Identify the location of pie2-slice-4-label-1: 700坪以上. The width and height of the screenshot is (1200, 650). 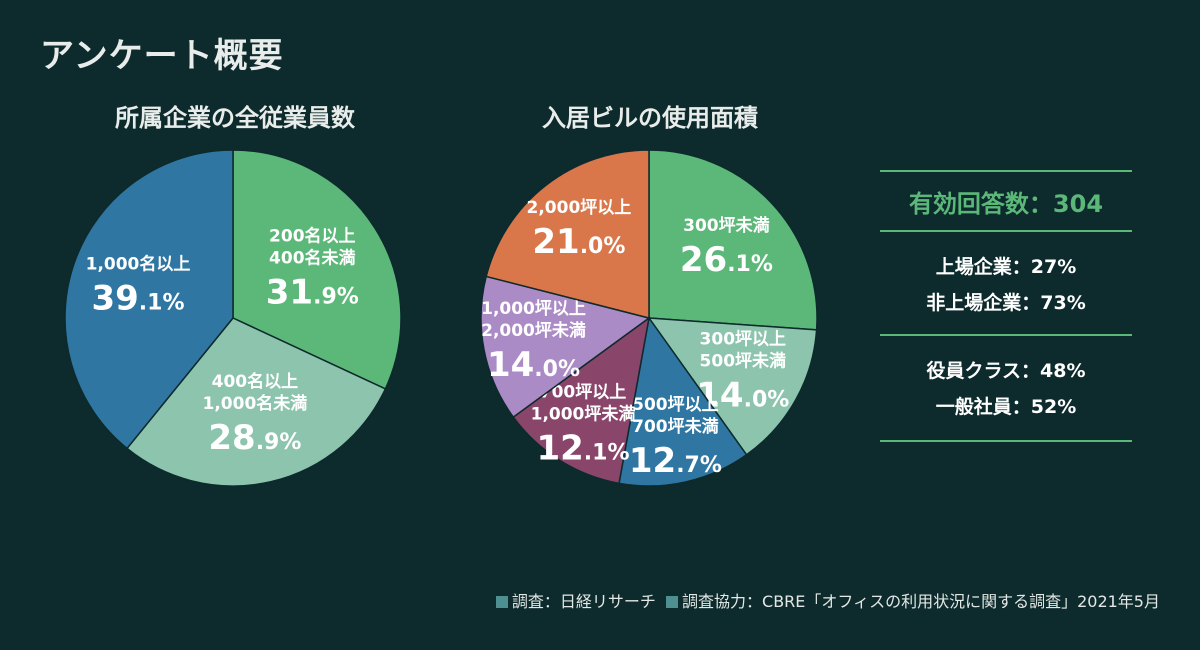
(583, 392).